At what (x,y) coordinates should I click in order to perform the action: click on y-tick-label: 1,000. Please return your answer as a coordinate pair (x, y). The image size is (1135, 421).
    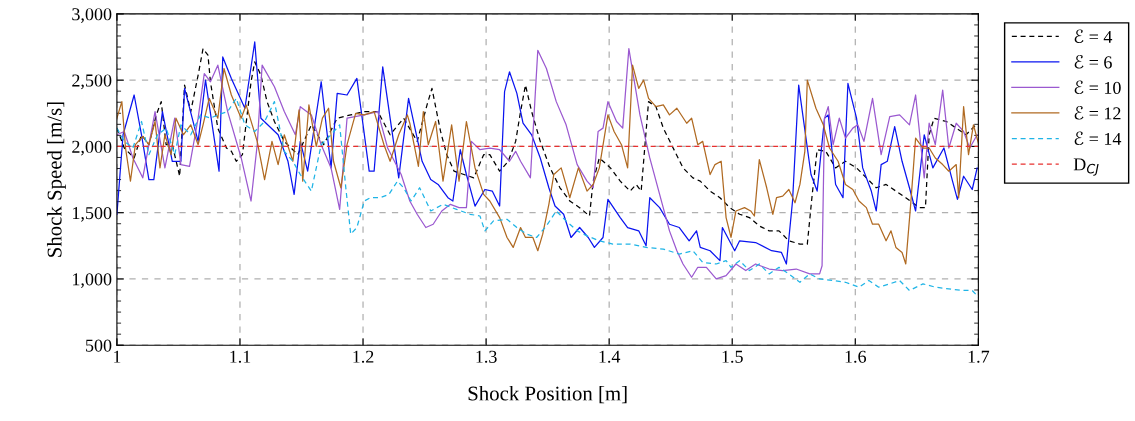
    Looking at the image, I should click on (92, 280).